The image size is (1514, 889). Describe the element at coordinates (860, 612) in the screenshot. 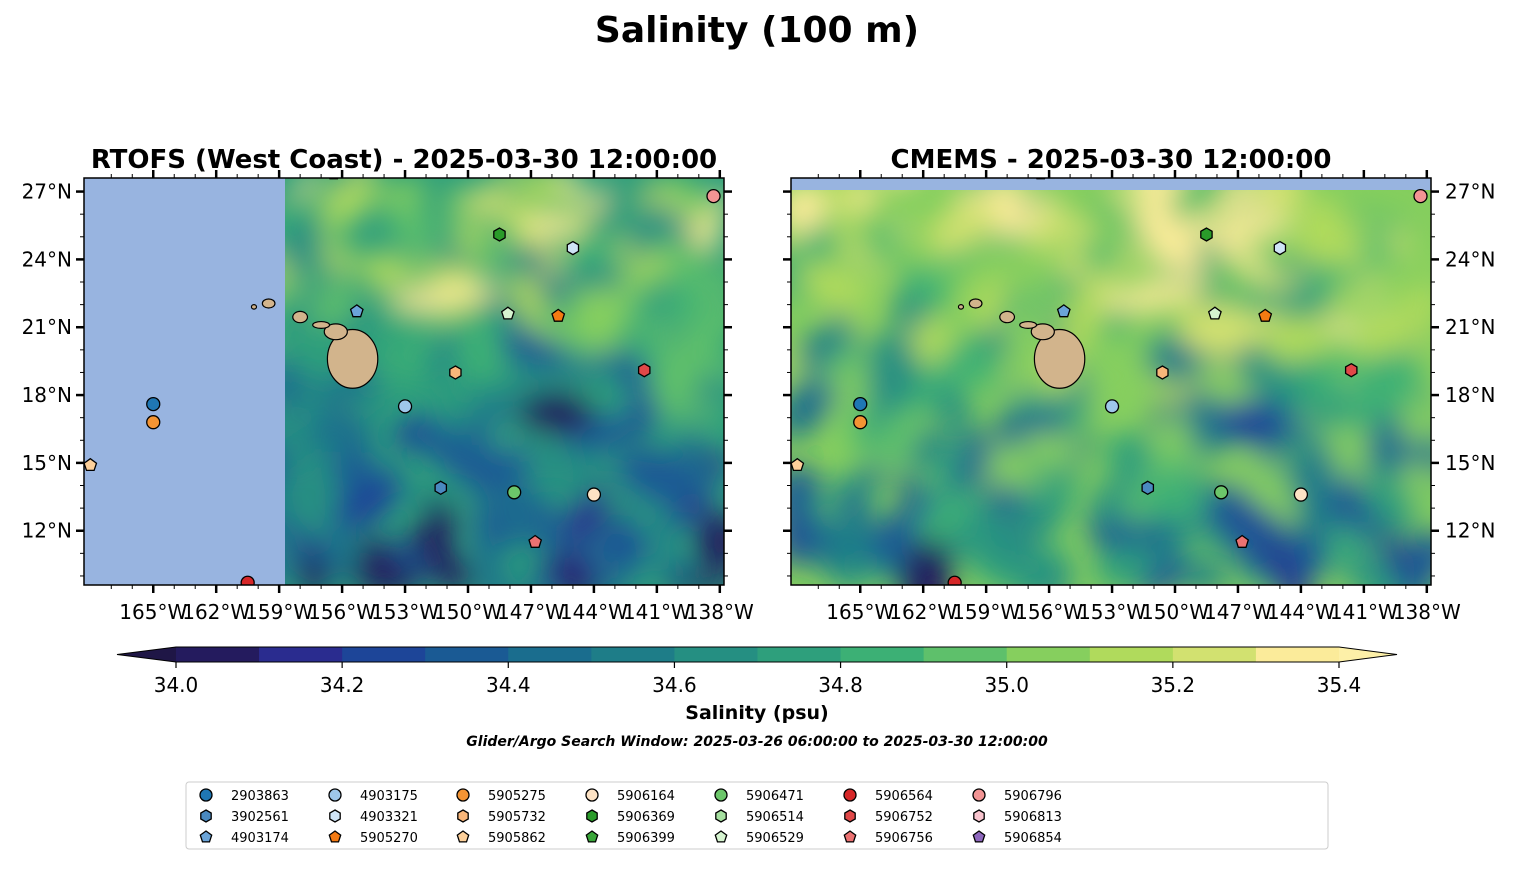

I see `x-tick-label: 165°W` at that location.